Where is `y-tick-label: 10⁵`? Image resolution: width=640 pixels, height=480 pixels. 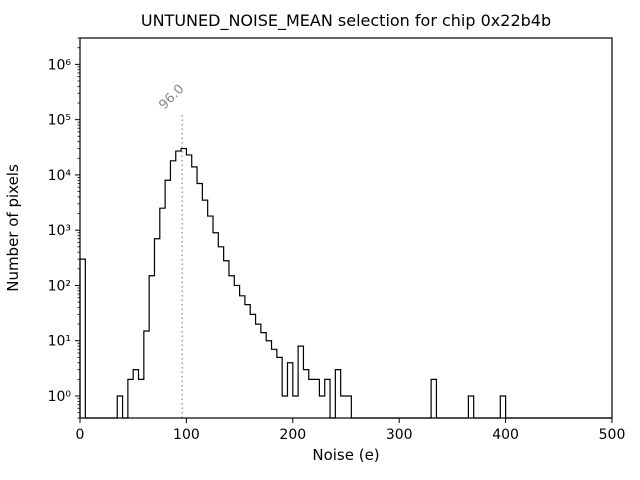
y-tick-label: 10⁵ is located at coordinates (59, 121).